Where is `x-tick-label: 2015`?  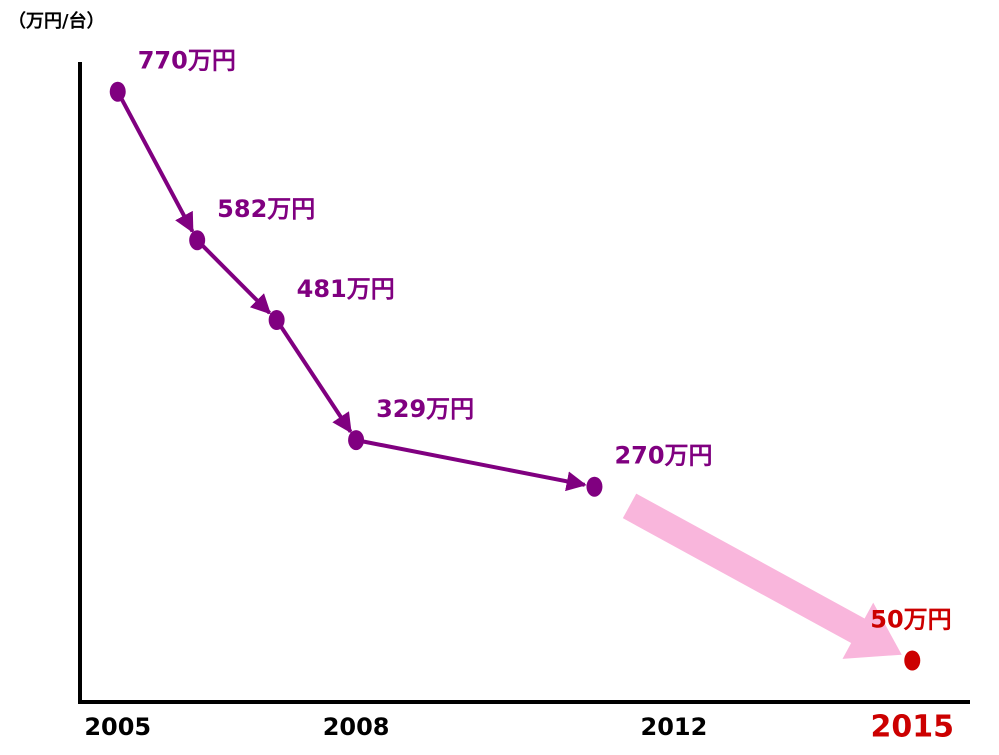
x-tick-label: 2015 is located at coordinates (913, 727).